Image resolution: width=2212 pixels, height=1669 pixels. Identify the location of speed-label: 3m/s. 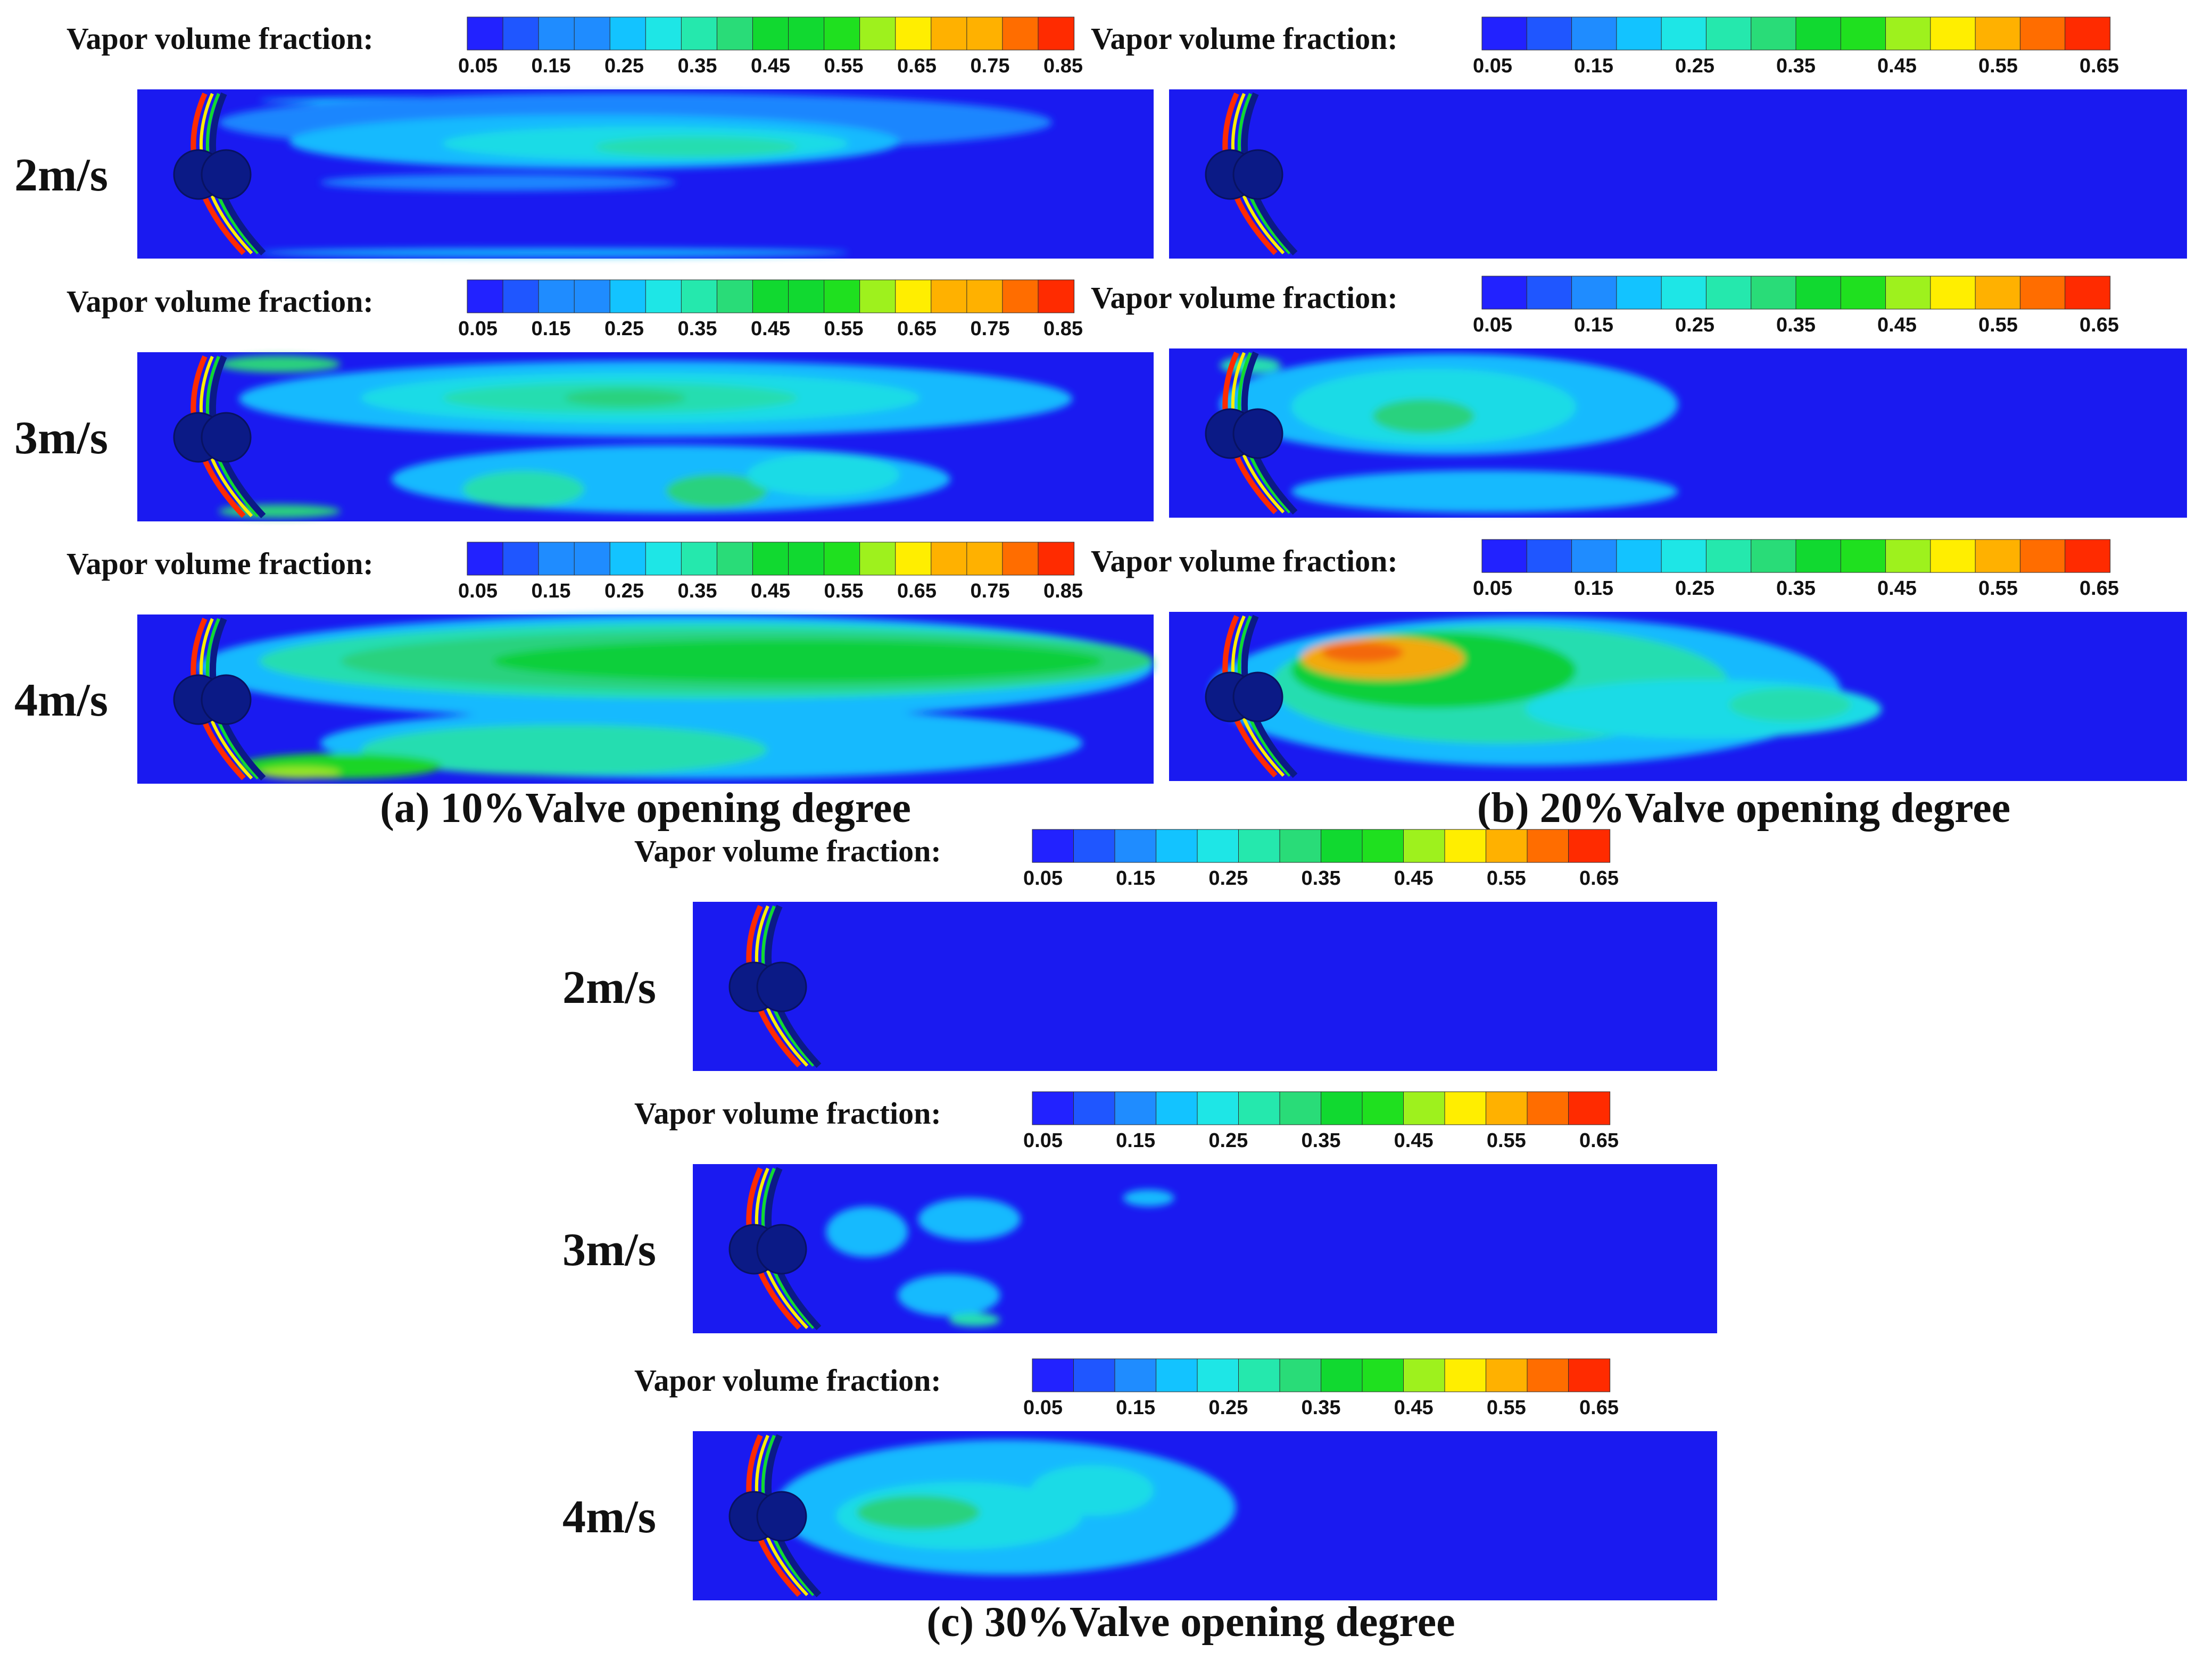
(609, 1250).